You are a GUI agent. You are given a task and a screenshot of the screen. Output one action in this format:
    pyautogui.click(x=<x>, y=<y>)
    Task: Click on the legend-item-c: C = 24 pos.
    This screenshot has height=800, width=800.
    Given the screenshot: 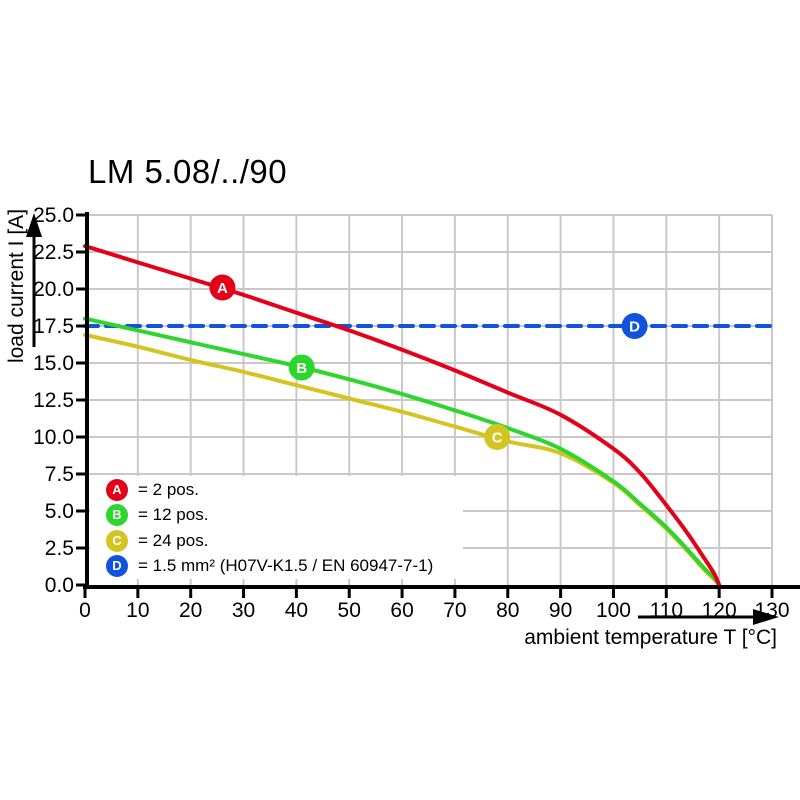 What is the action you would take?
    pyautogui.click(x=284, y=541)
    